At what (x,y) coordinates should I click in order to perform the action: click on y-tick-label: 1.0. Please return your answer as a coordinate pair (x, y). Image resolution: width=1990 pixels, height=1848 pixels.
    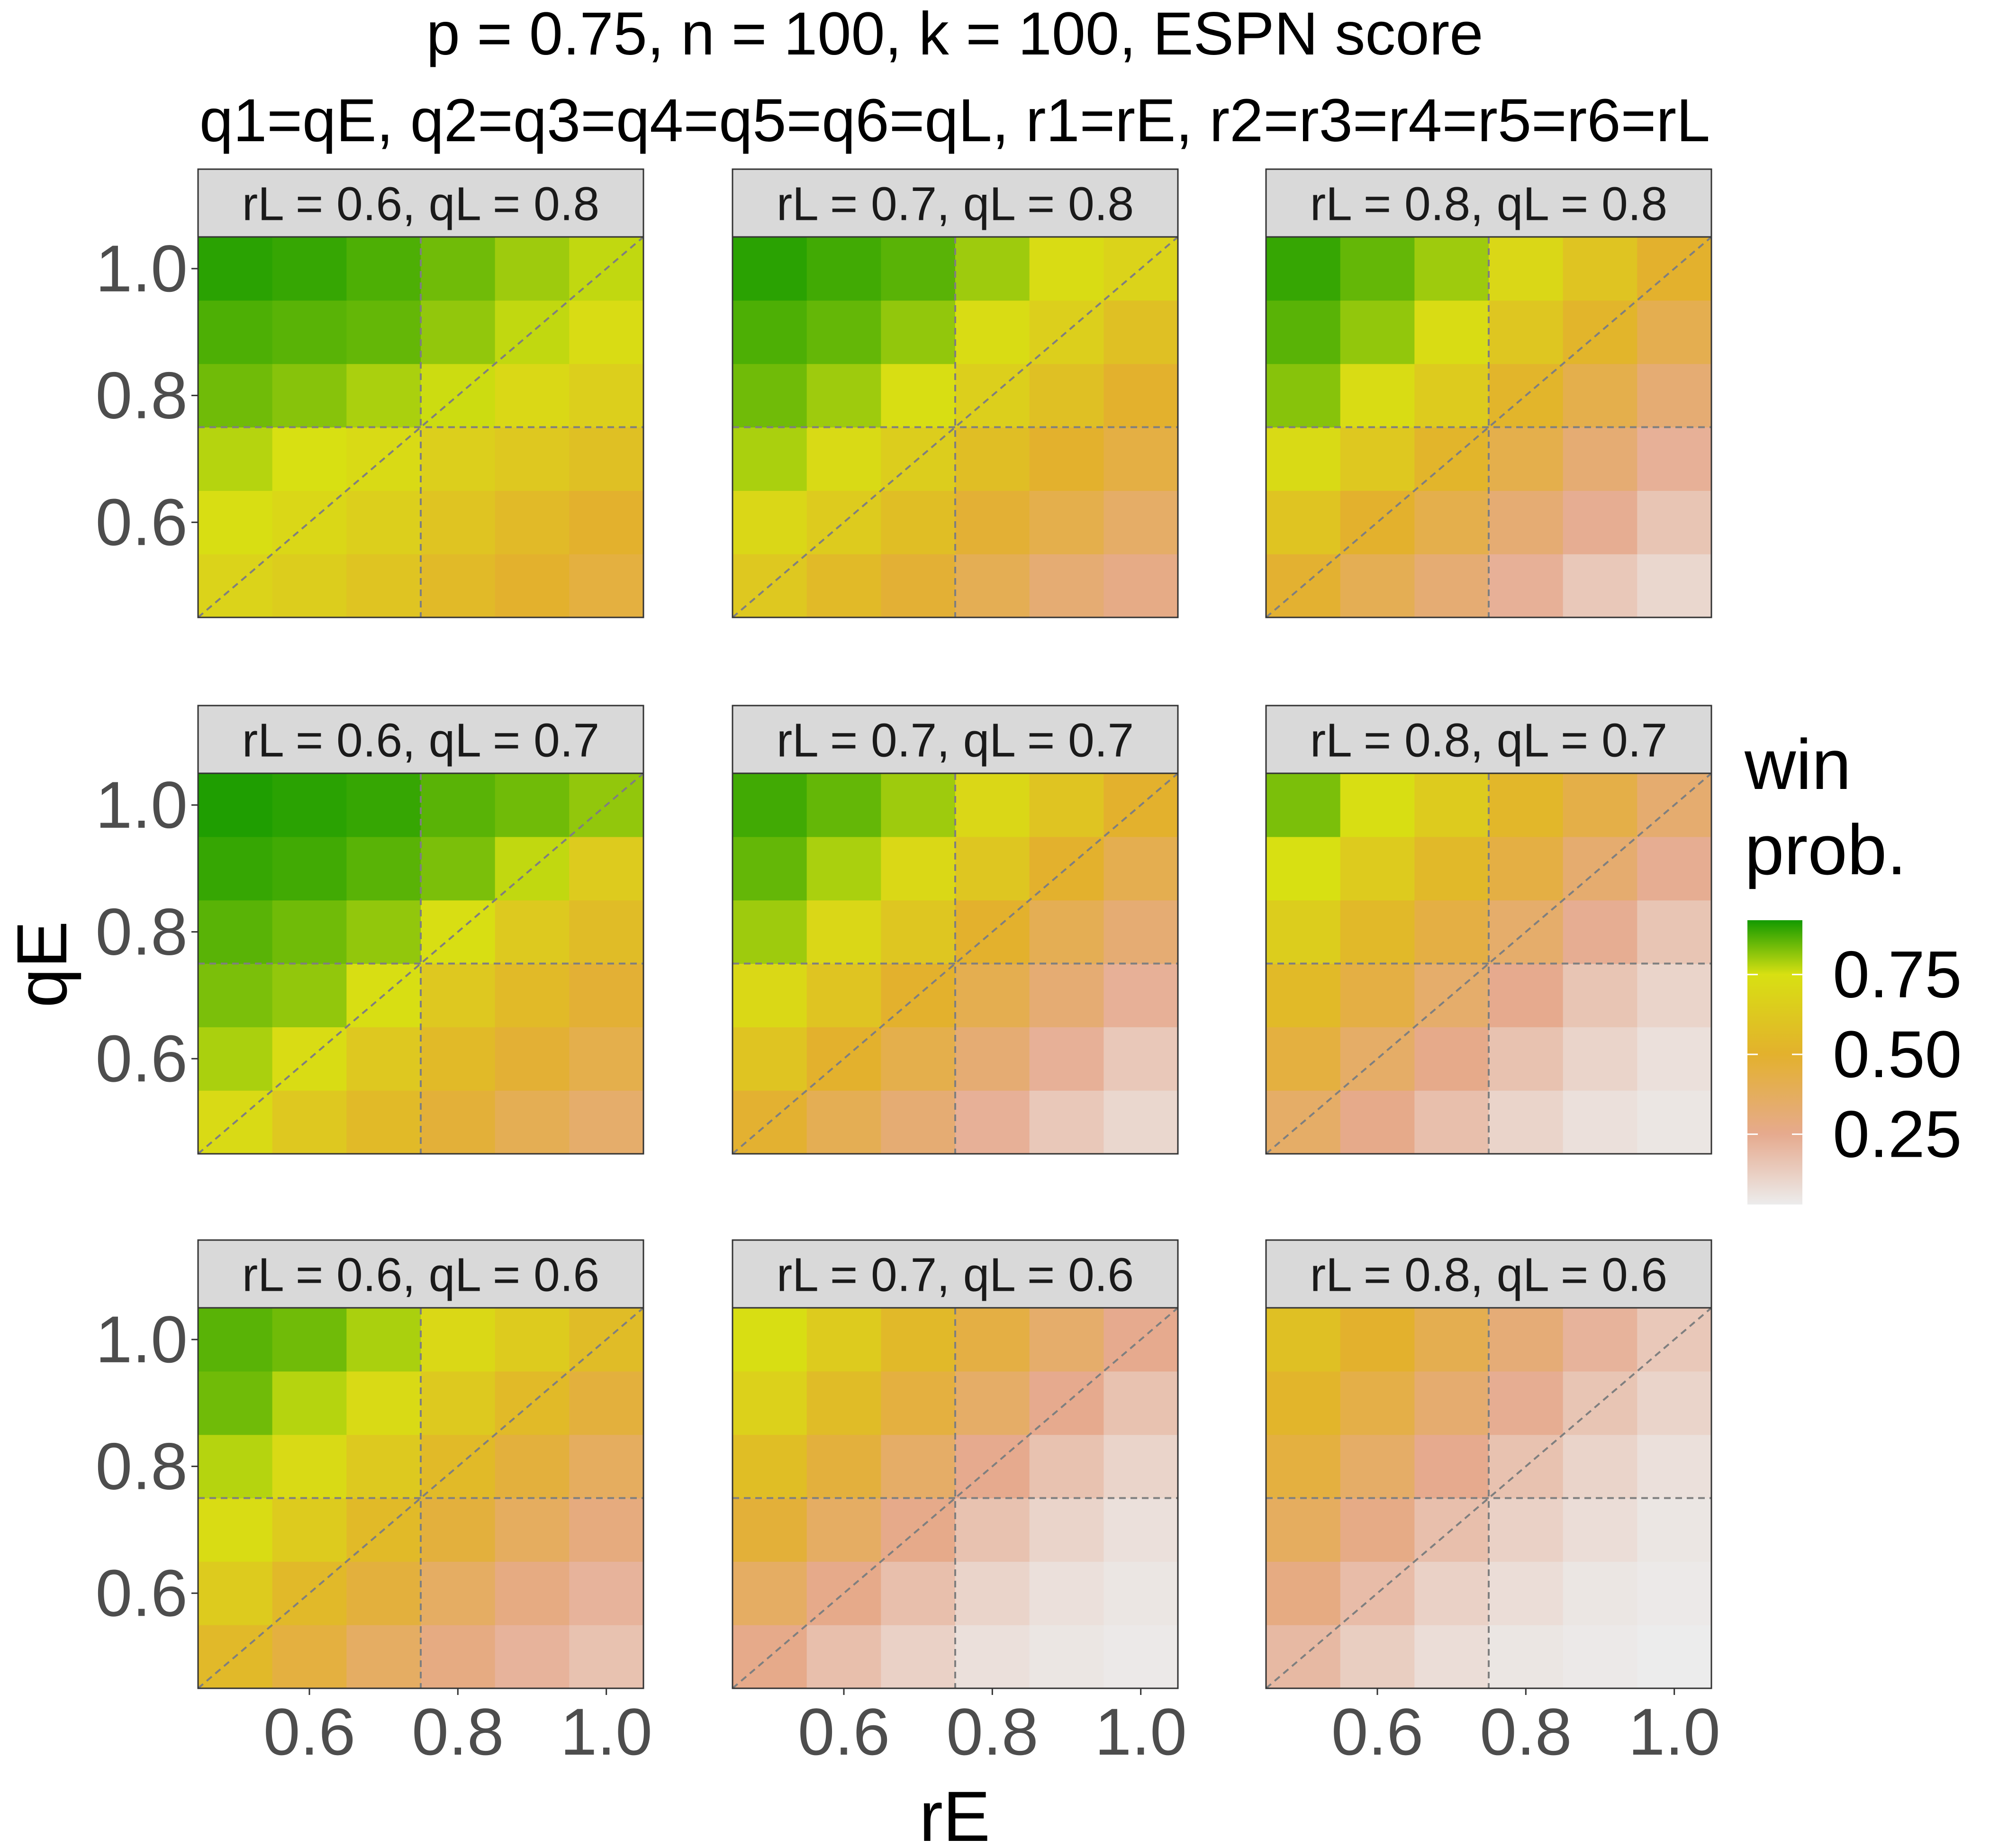
    Looking at the image, I should click on (141, 268).